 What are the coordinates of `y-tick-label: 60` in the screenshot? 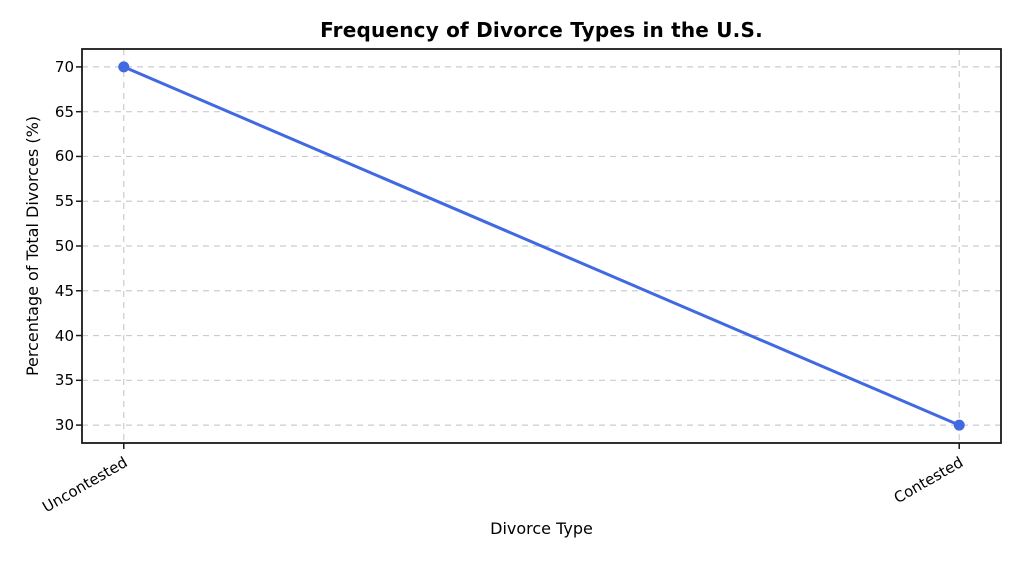 It's located at (64, 156).